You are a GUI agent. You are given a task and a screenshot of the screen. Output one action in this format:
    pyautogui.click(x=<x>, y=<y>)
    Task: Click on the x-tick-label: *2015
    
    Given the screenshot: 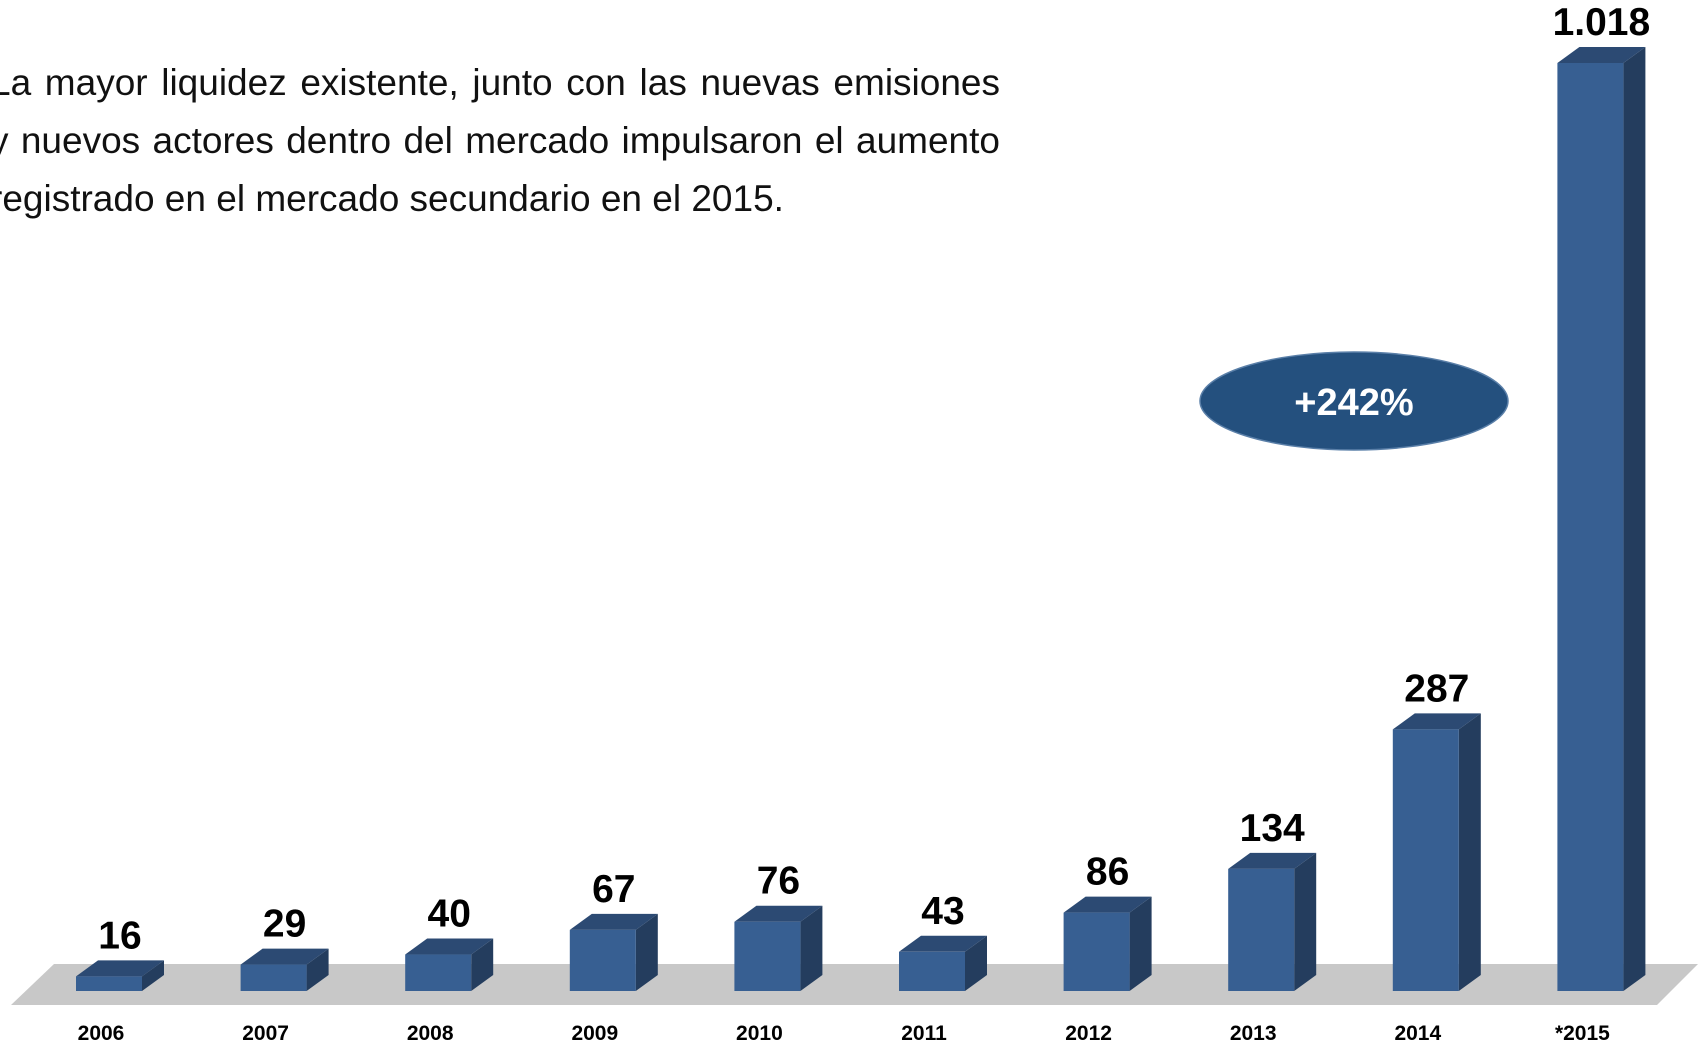 What is the action you would take?
    pyautogui.click(x=1582, y=1033)
    